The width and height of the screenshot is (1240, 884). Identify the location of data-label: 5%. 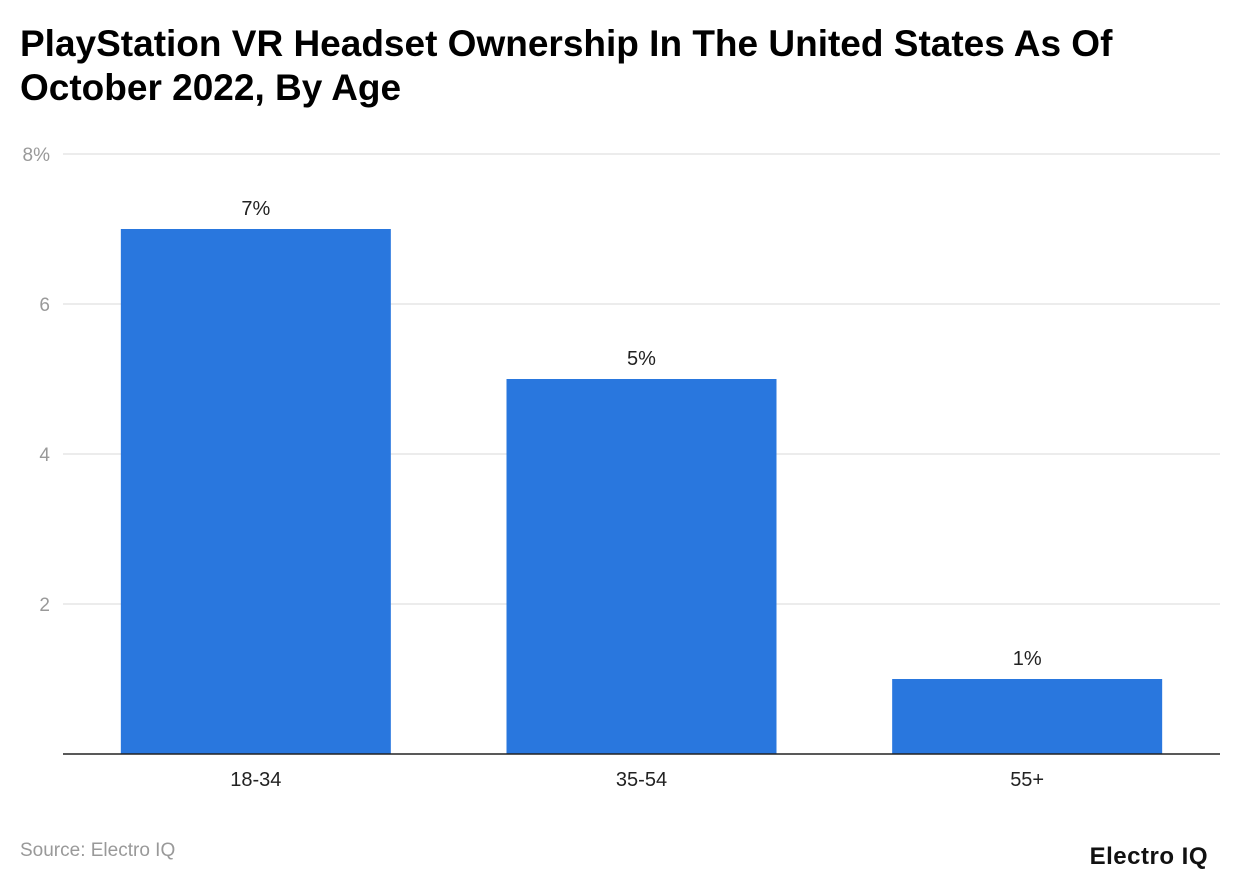
(641, 359).